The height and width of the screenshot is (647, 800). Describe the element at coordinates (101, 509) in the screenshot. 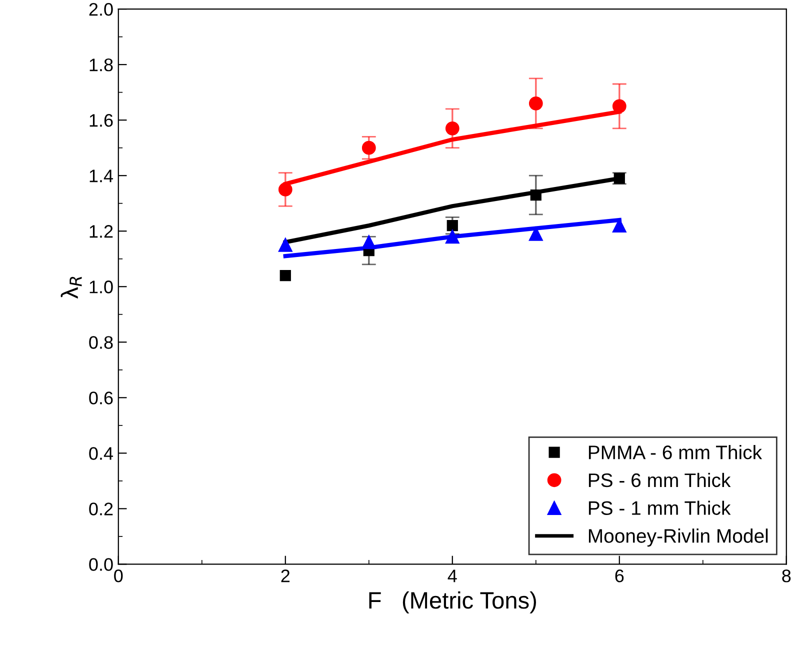

I see `y-tick-label: 0.2` at that location.